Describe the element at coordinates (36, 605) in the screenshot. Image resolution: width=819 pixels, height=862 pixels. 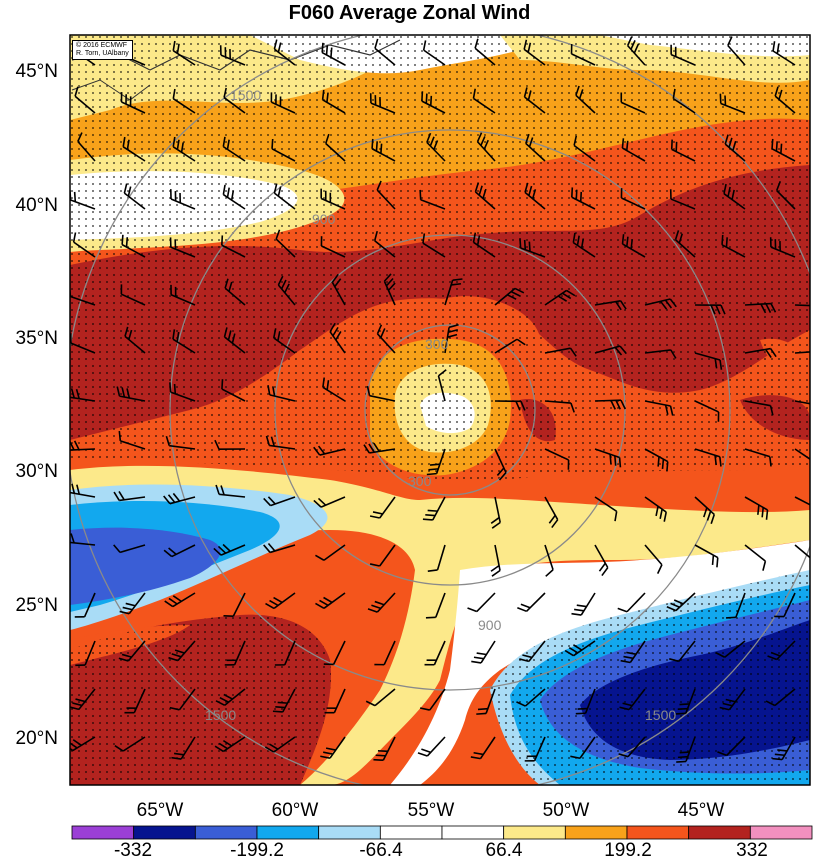
I see `lat-label-25: 25°N` at that location.